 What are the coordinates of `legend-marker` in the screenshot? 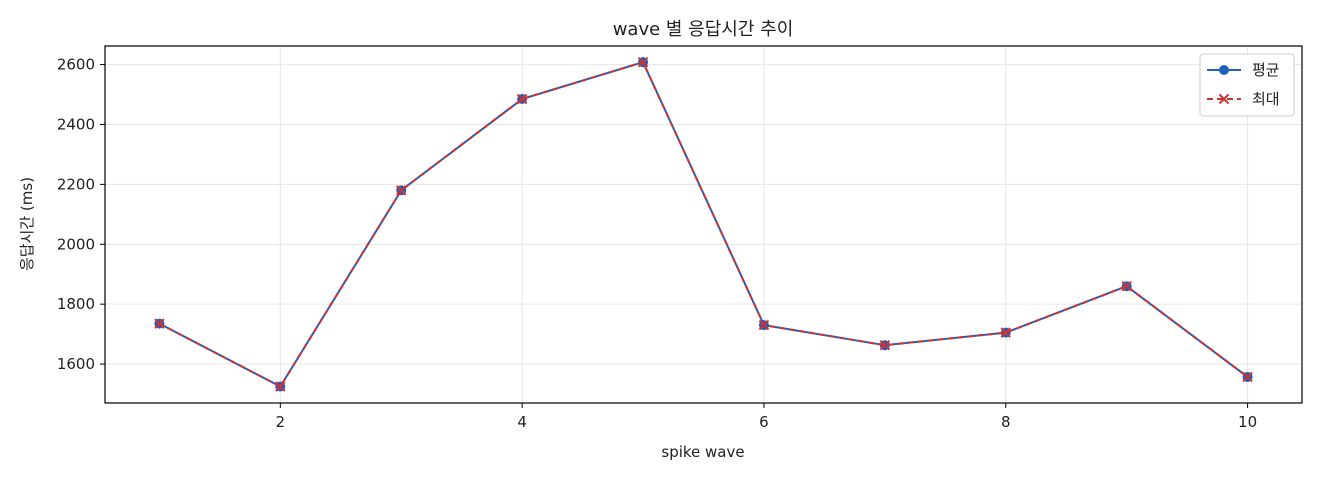 It's located at (1224, 70).